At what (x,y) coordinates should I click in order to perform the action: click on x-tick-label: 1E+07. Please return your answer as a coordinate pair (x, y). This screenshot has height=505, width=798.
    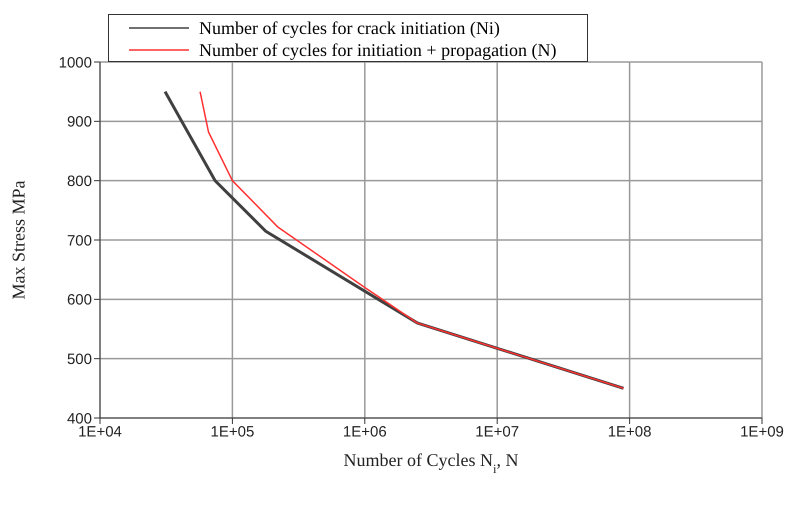
    Looking at the image, I should click on (497, 432).